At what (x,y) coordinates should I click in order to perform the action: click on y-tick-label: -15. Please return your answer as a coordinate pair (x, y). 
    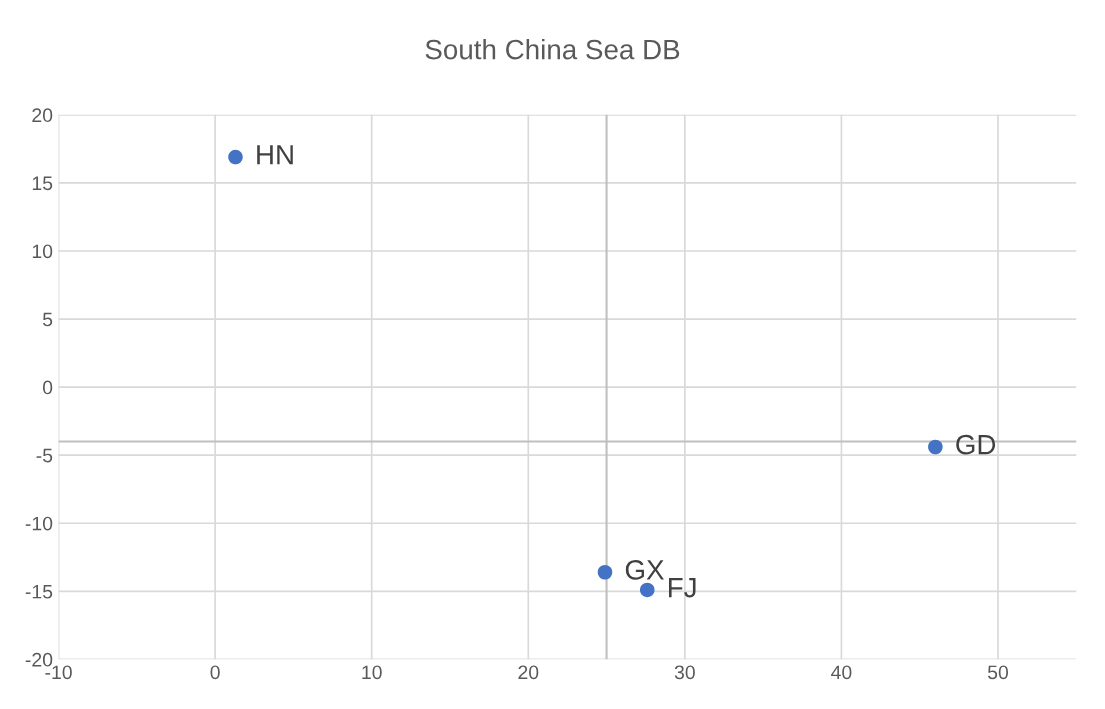
    Looking at the image, I should click on (39, 591).